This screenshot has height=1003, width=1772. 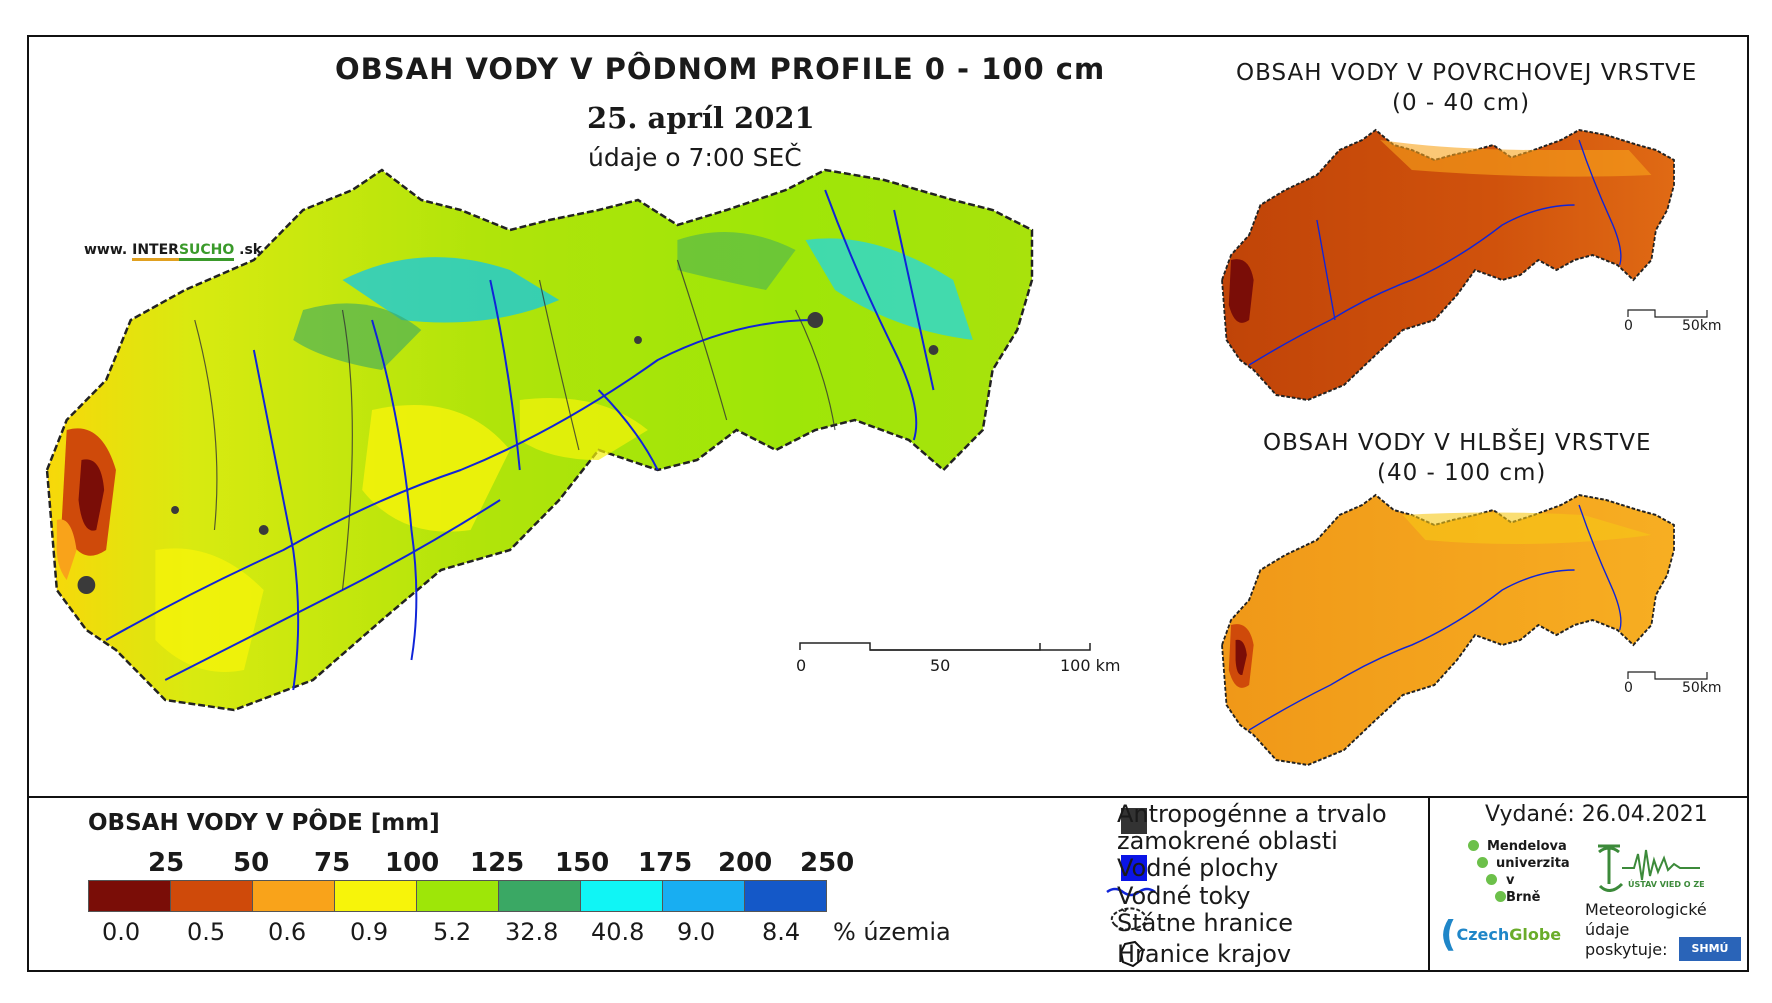 I want to click on deep-map-subtitle: (40 - 100 cm), so click(x=1462, y=473).